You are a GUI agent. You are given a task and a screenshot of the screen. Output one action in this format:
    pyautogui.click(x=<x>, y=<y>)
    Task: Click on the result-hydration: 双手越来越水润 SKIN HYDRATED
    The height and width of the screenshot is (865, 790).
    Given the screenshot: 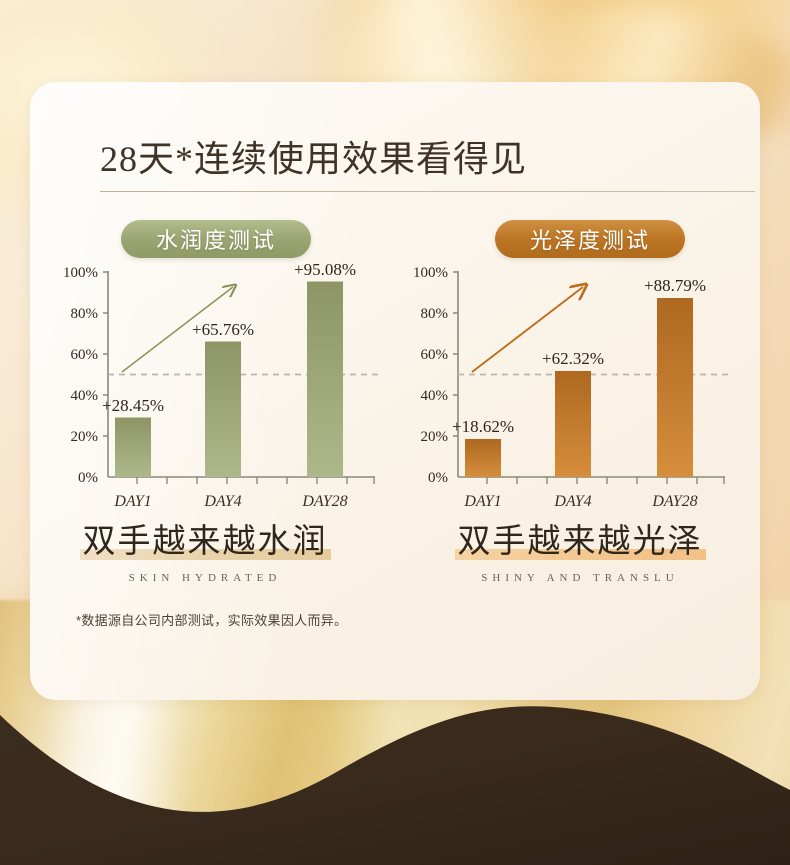 What is the action you would take?
    pyautogui.click(x=207, y=553)
    